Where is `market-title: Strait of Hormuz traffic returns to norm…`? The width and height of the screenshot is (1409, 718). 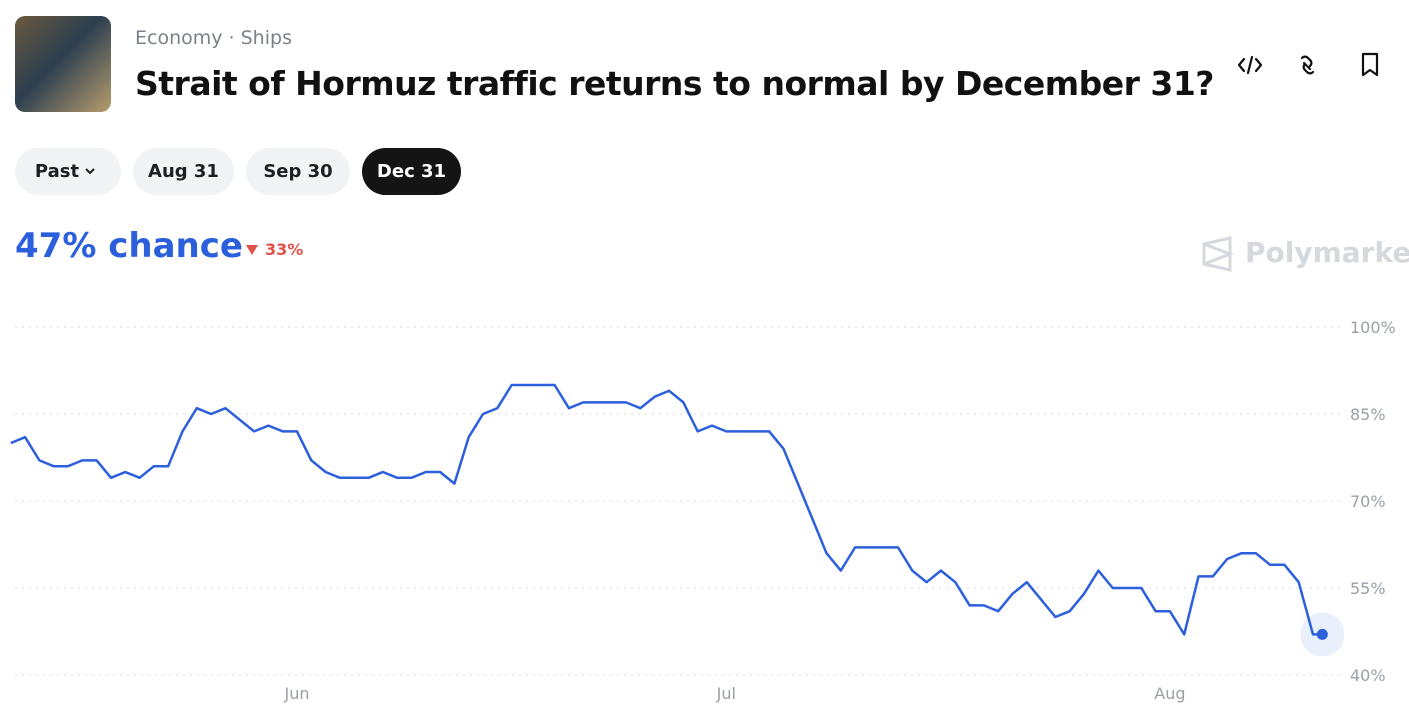 market-title: Strait of Hormuz traffic returns to norm… is located at coordinates (674, 83).